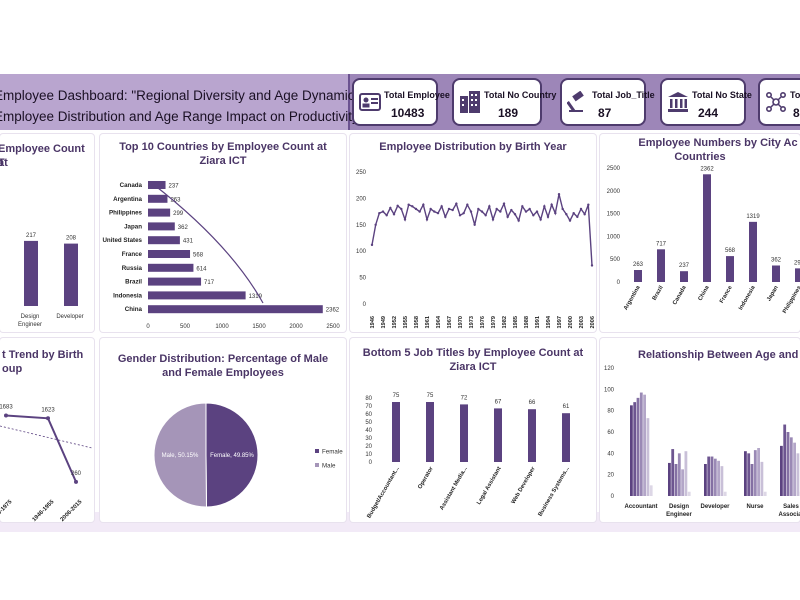 This screenshot has height=600, width=800. I want to click on tick-label: Sales, so click(791, 507).